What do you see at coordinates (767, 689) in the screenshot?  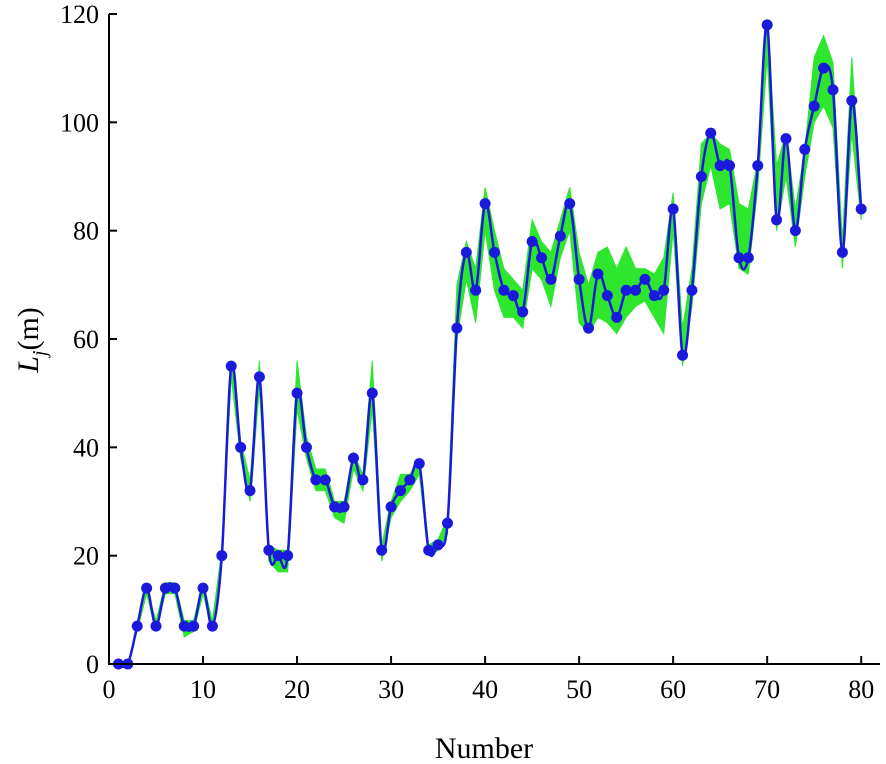 I see `x-tick-label: 70` at bounding box center [767, 689].